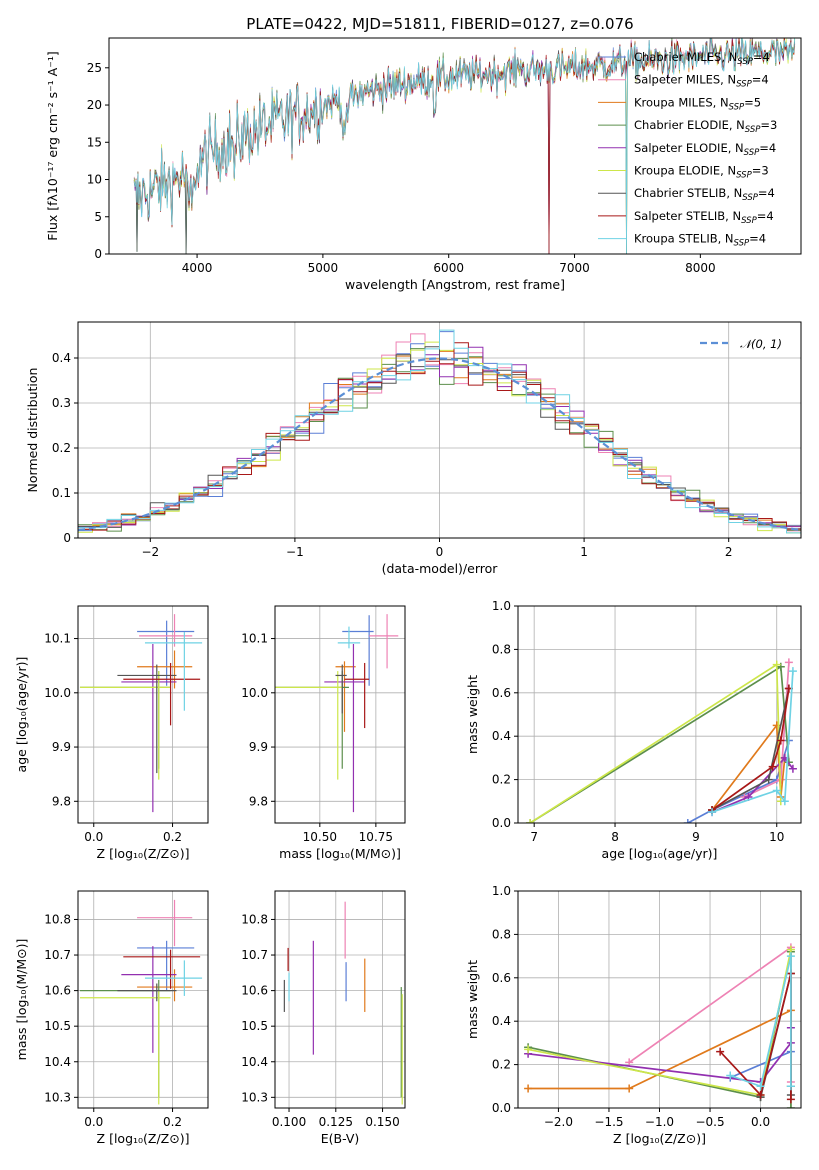 This screenshot has width=819, height=1170. Describe the element at coordinates (558, 1122) in the screenshot. I see `x-tick-label: −2.0` at that location.